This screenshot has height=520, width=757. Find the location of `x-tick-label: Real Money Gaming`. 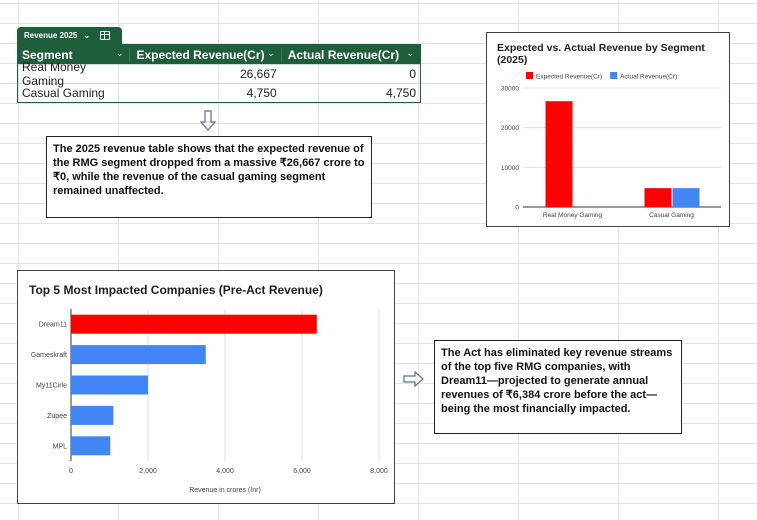

x-tick-label: Real Money Gaming is located at coordinates (573, 215).